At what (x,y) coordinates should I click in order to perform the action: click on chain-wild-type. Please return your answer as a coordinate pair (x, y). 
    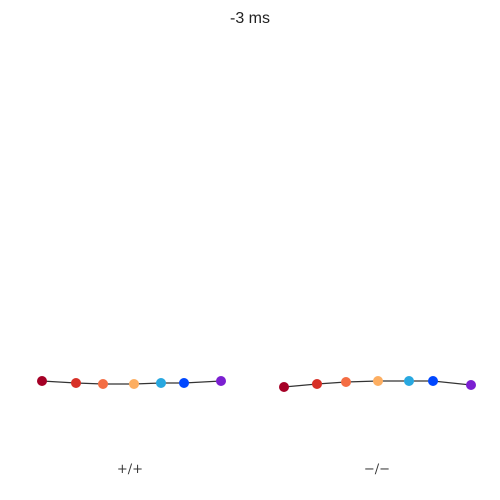
    Looking at the image, I should click on (131, 382).